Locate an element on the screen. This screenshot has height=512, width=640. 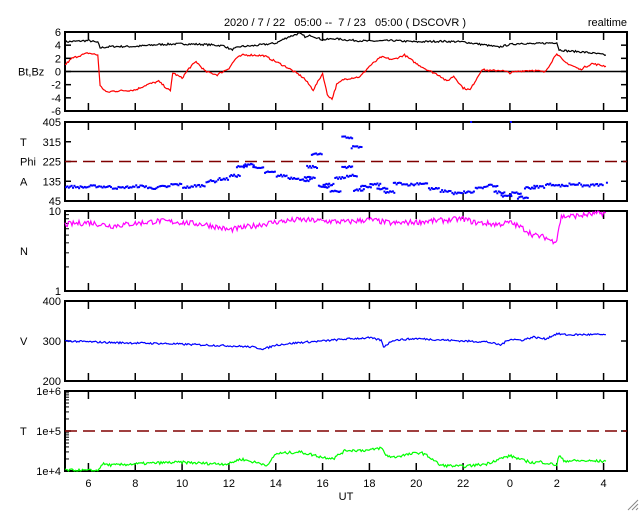
y-axis-label: V is located at coordinates (24, 342).